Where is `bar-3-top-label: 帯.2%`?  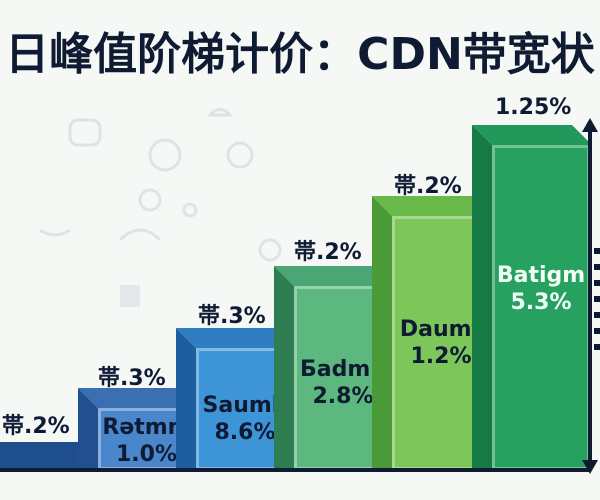 bar-3-top-label: 帯.2% is located at coordinates (328, 252).